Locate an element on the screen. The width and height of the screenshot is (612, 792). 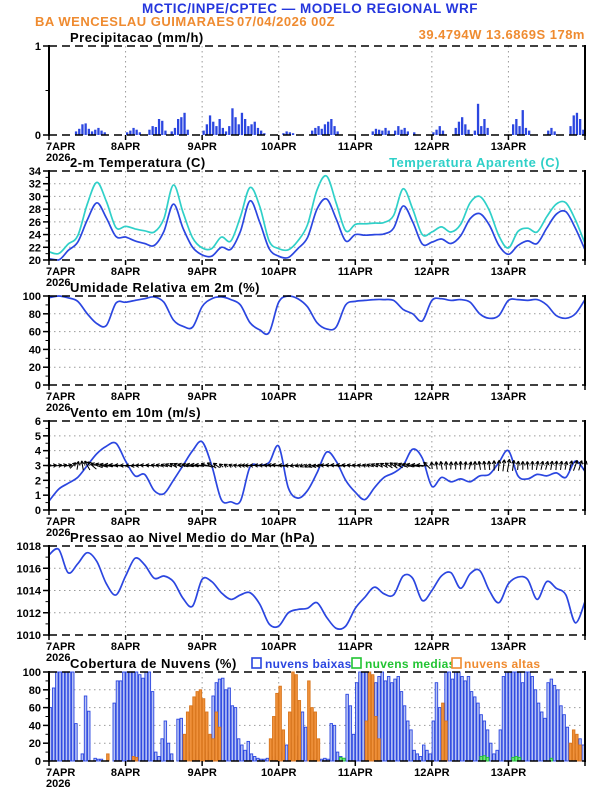
y-tick-label: 28 is located at coordinates (35, 210).